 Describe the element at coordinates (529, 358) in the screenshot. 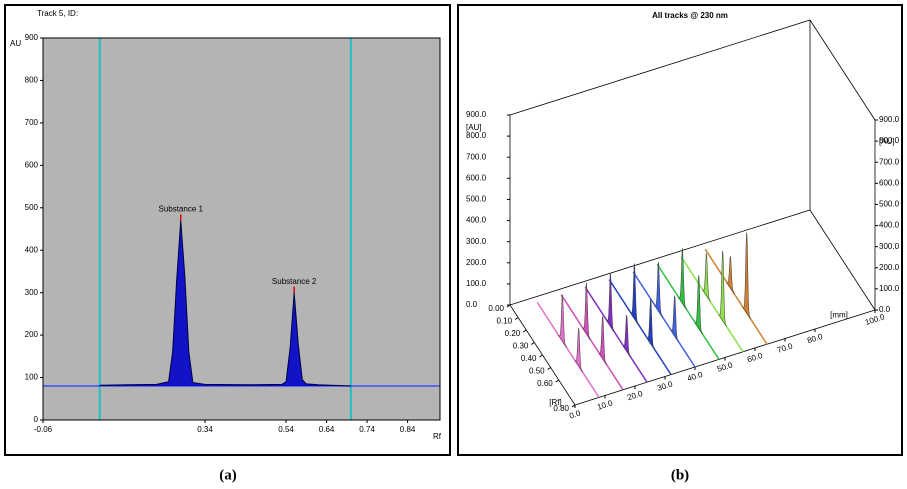

I see `x-tick-label: 0.40` at that location.